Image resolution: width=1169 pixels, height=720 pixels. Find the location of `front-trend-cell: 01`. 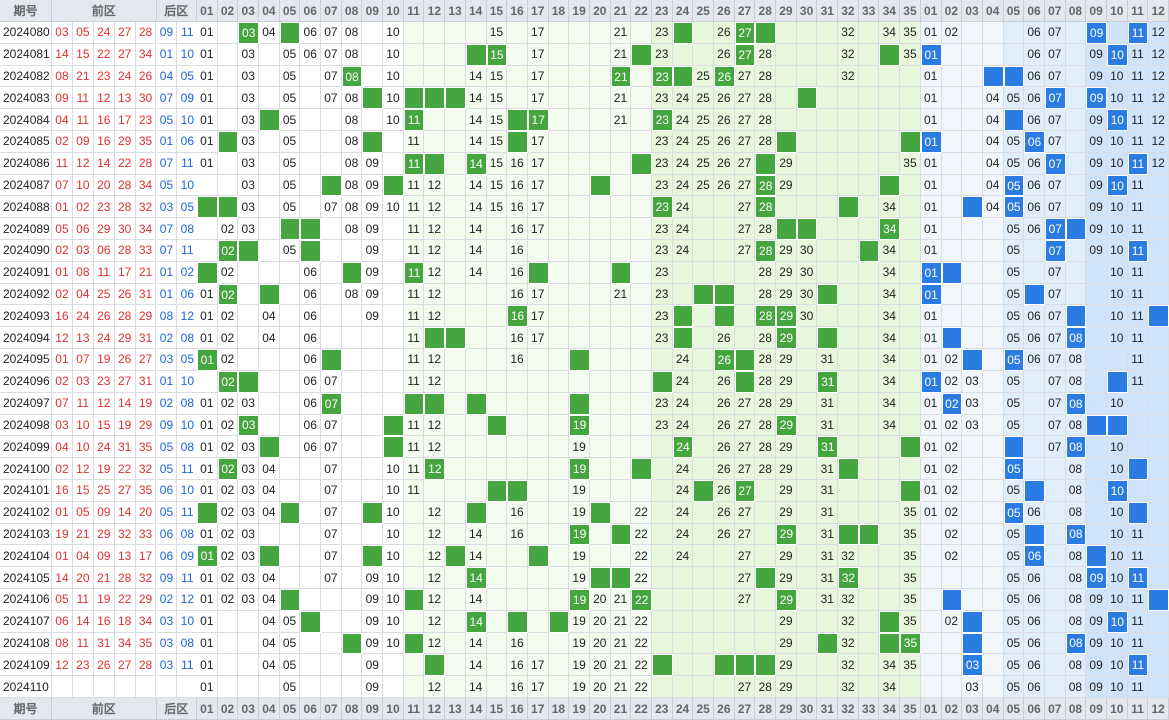

front-trend-cell: 01 is located at coordinates (207, 643).